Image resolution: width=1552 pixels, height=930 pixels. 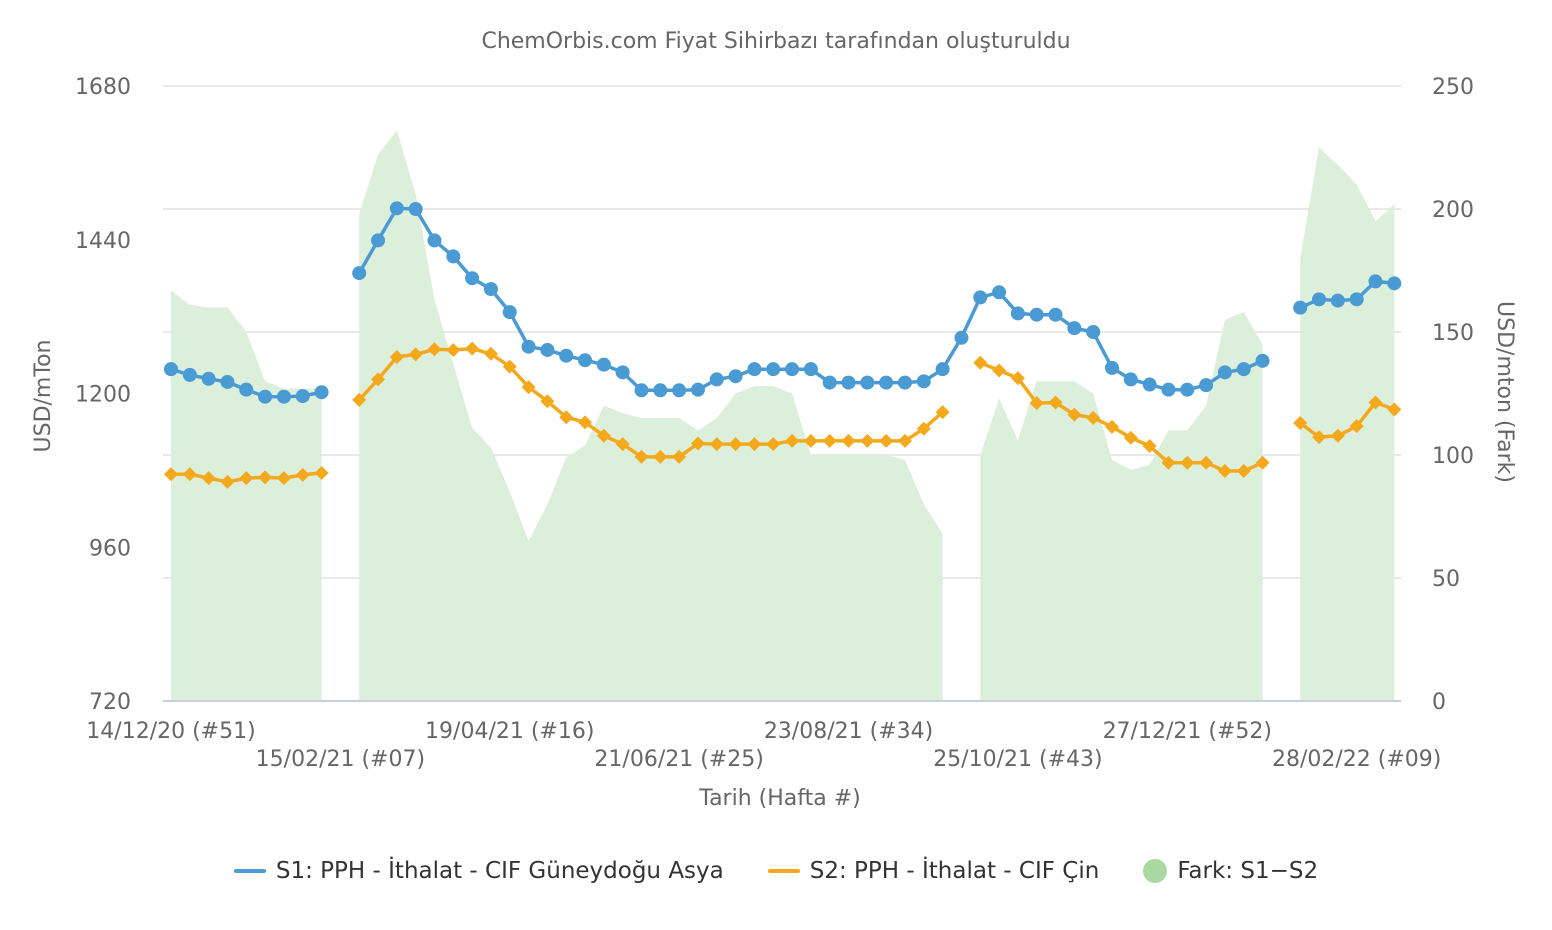 What do you see at coordinates (1230, 871) in the screenshot?
I see `legend-item-diff: Fark: S1−S2` at bounding box center [1230, 871].